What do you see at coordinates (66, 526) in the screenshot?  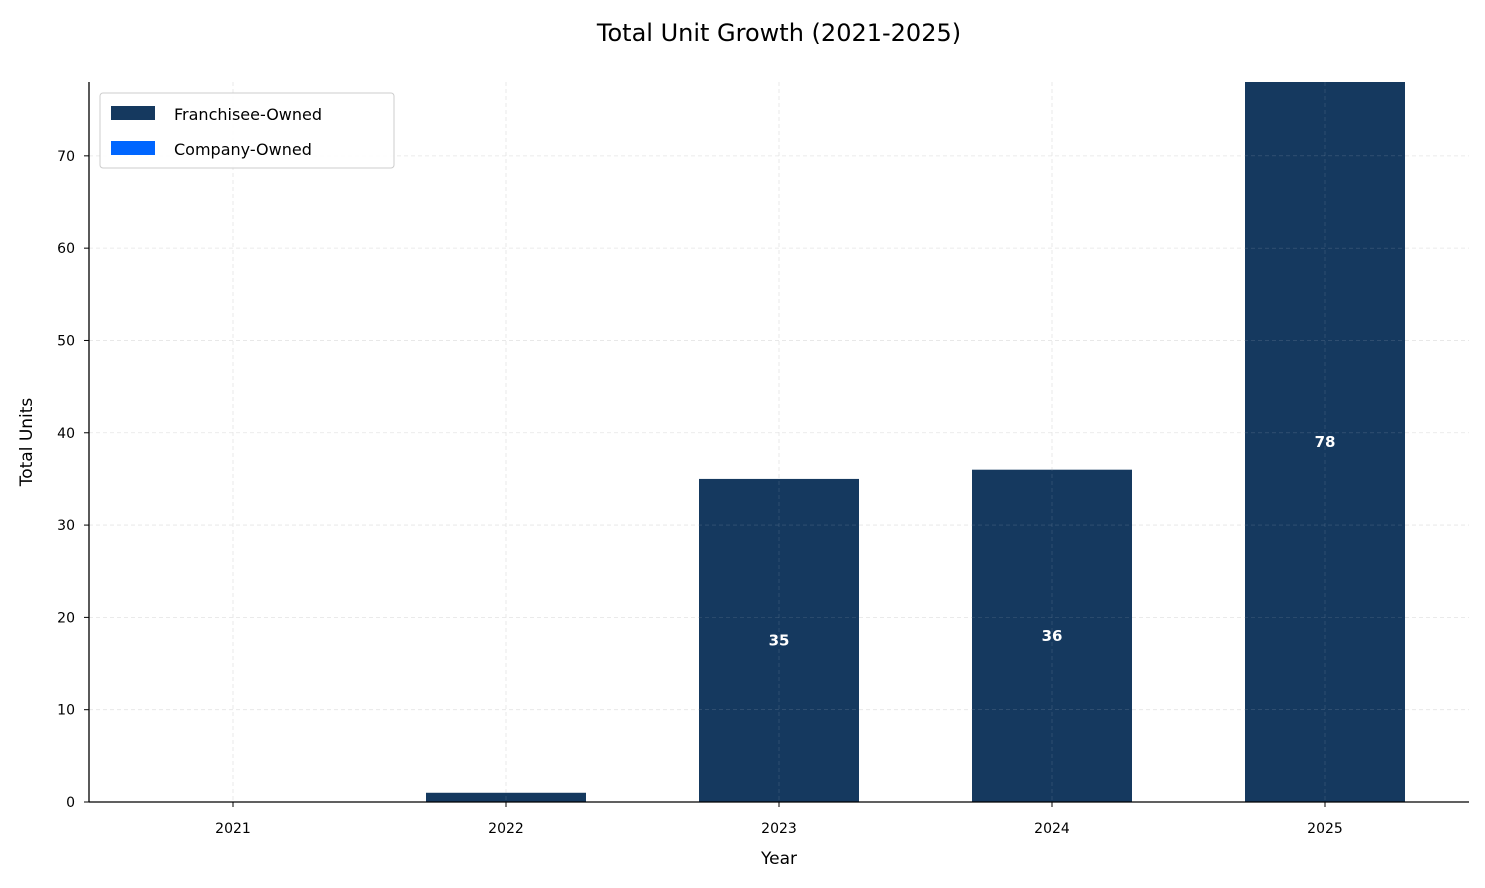 I see `y-tick-label: 30` at bounding box center [66, 526].